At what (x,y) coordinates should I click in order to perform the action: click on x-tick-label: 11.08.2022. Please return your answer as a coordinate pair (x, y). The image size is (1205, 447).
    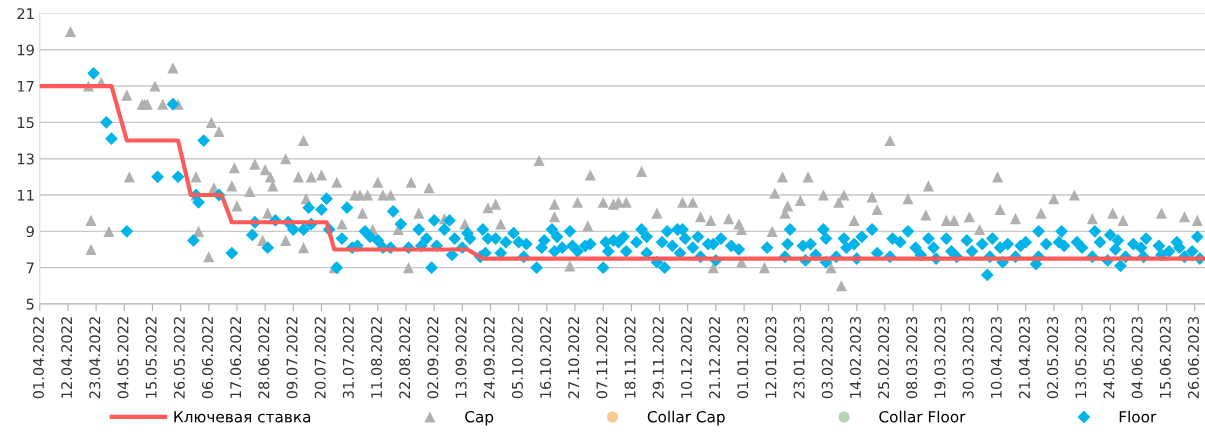
    Looking at the image, I should click on (377, 357).